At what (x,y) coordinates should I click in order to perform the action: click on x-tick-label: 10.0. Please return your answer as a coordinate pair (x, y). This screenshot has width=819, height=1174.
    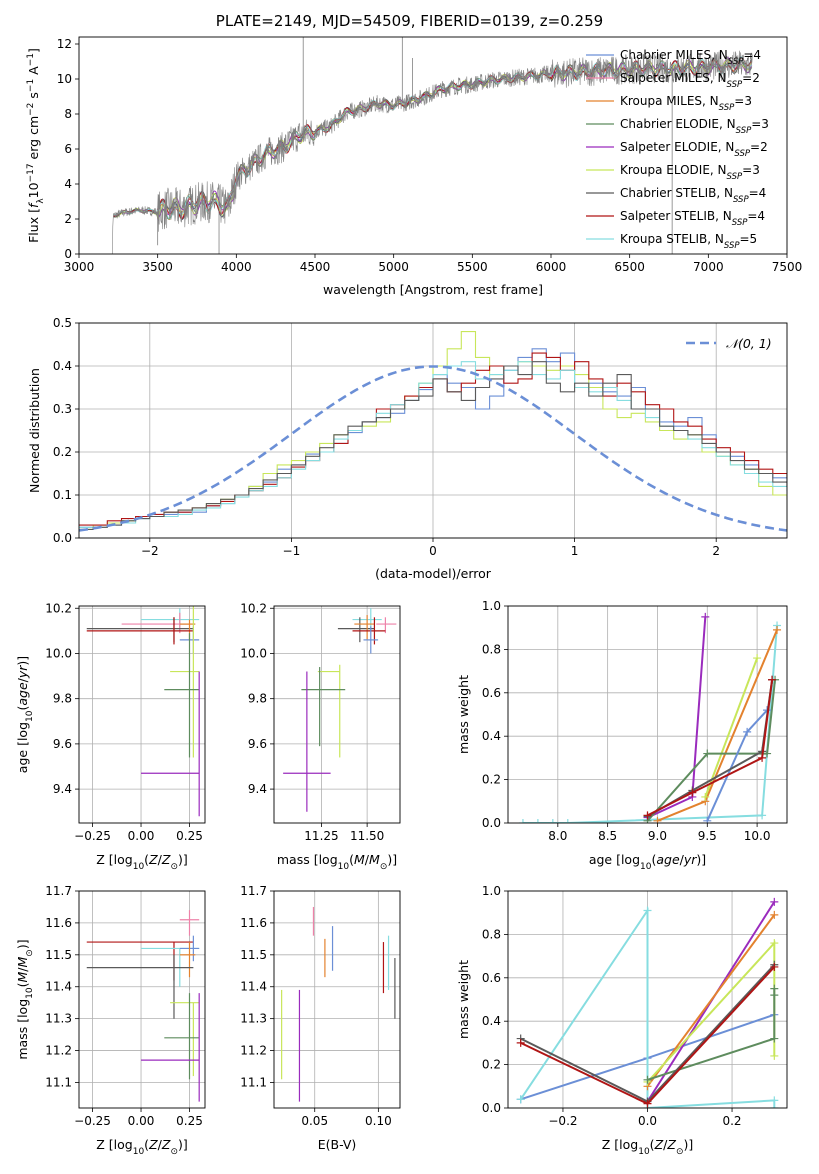
    Looking at the image, I should click on (757, 836).